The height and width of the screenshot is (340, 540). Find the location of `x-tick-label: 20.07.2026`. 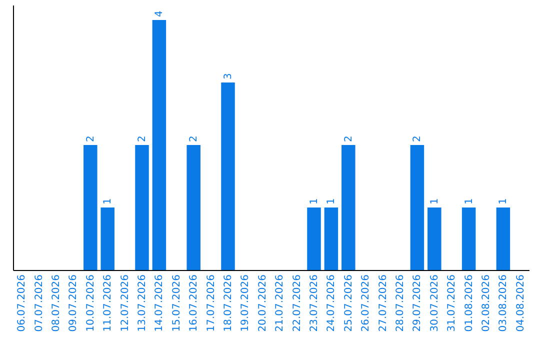

x-tick-label: 20.07.2026 is located at coordinates (262, 303).